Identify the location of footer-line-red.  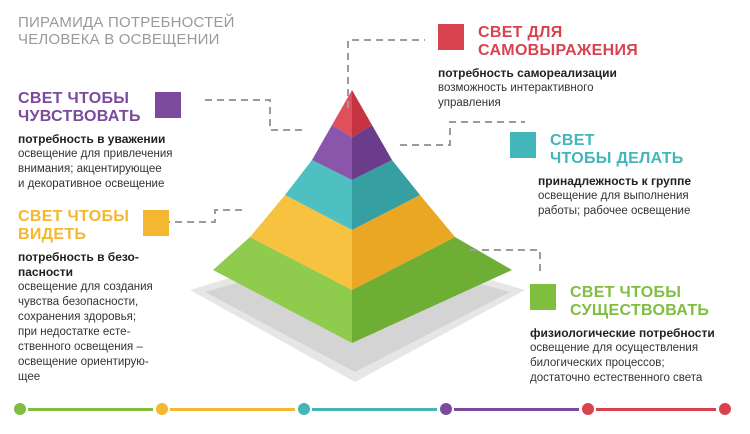
(656, 409).